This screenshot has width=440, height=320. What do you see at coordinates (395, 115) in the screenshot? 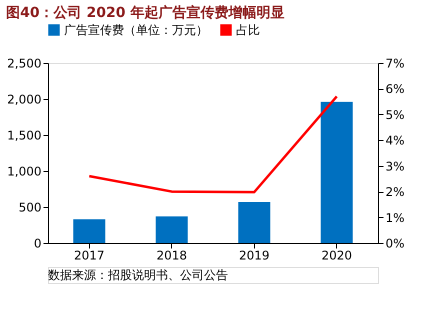
I see `y2-tick-label: 5%` at bounding box center [395, 115].